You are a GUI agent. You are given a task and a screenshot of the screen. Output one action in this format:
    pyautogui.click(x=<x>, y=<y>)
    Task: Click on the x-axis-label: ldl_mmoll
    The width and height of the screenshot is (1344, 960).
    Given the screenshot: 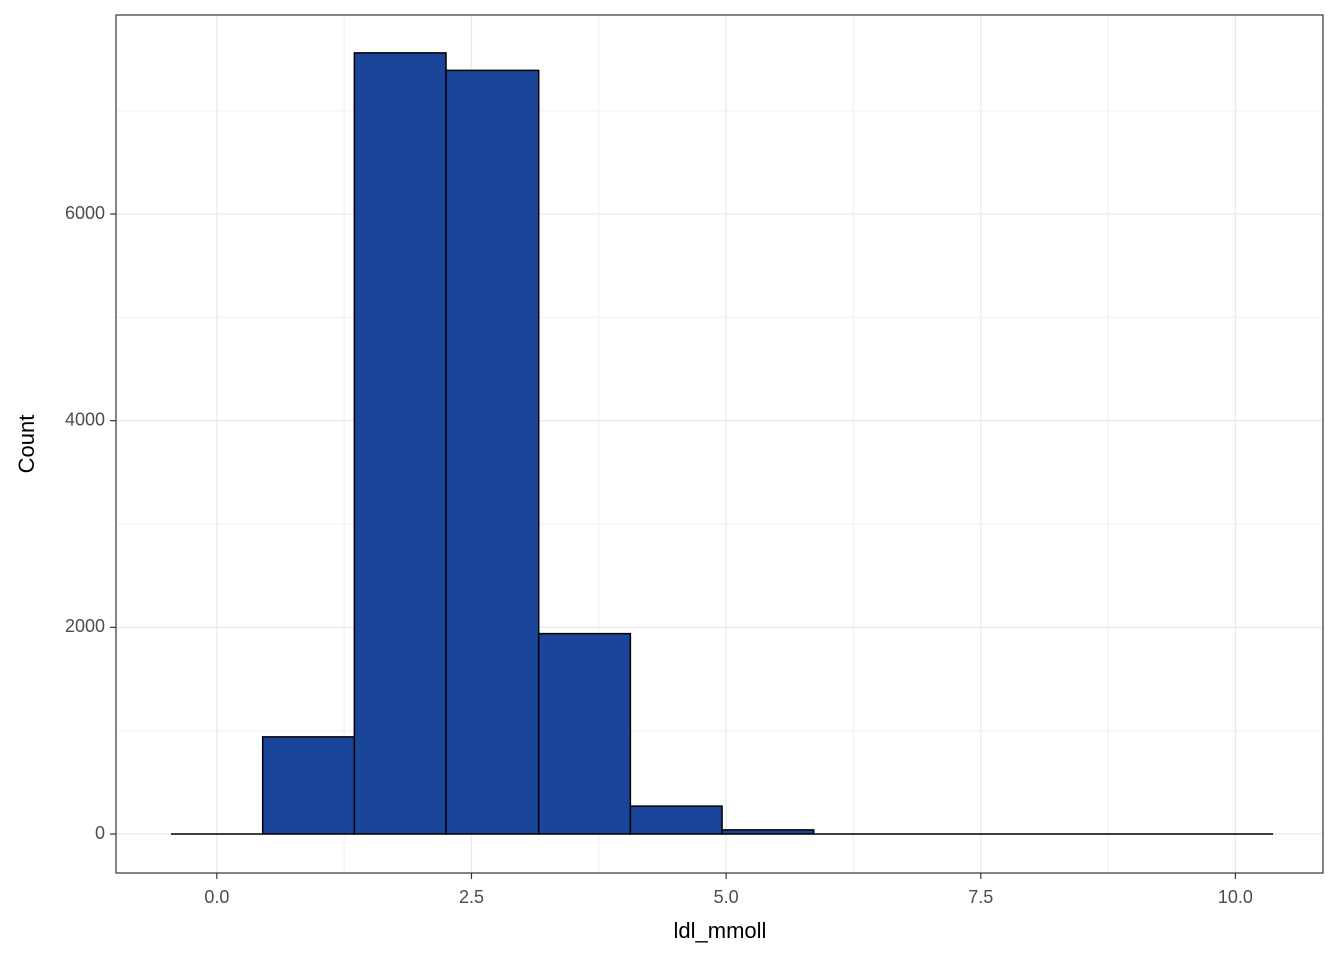 What is the action you would take?
    pyautogui.click(x=720, y=930)
    